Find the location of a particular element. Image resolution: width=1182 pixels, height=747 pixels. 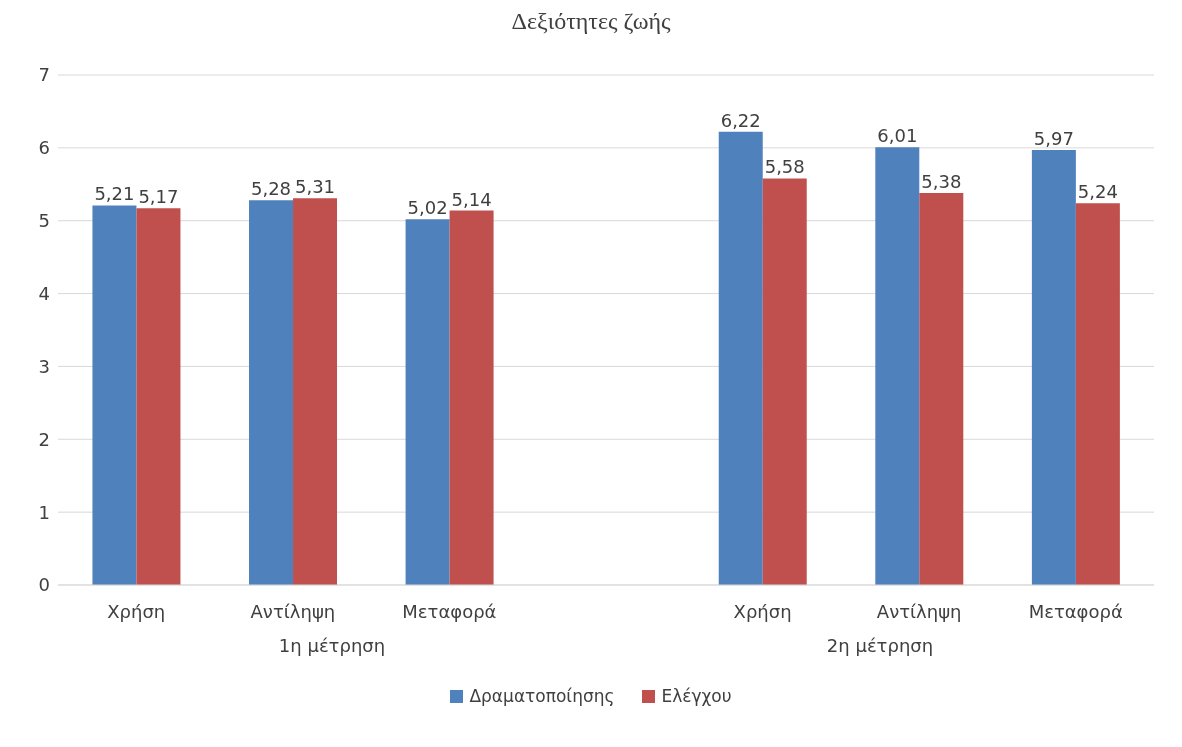

y-tick-label: 0 is located at coordinates (44, 585).